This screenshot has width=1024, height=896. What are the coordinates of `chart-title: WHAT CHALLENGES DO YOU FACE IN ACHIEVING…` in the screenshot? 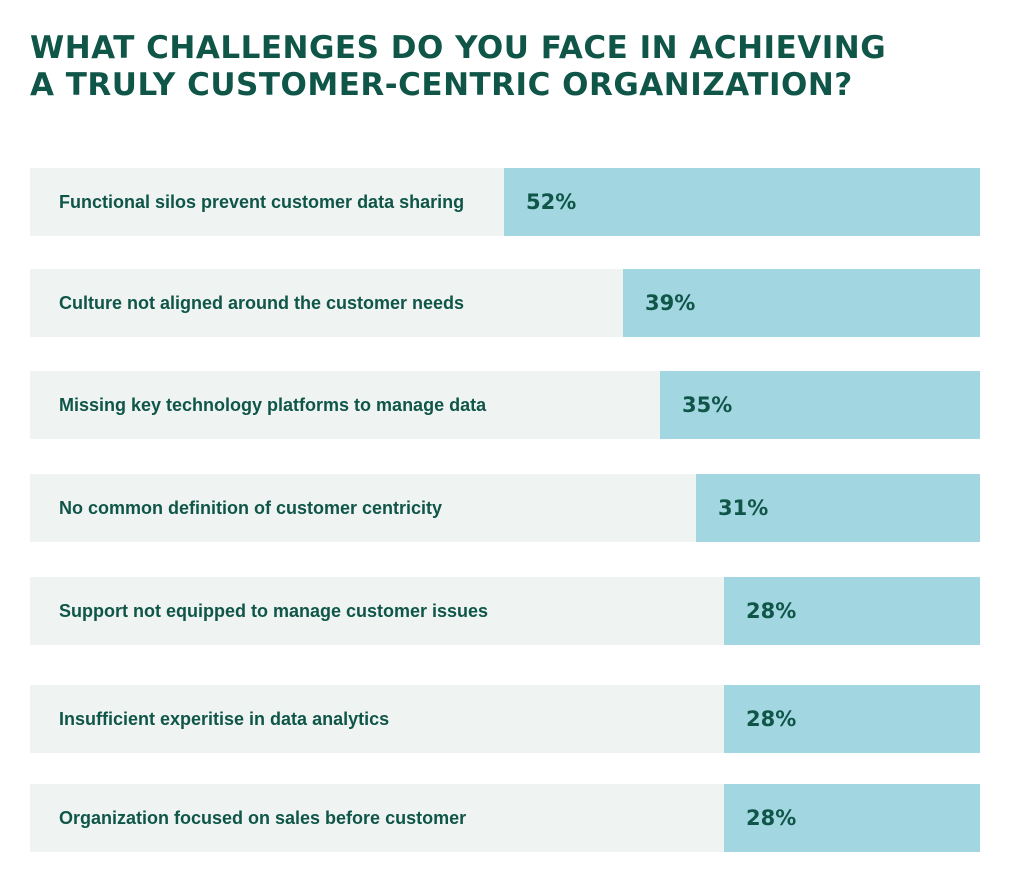 It's located at (458, 67).